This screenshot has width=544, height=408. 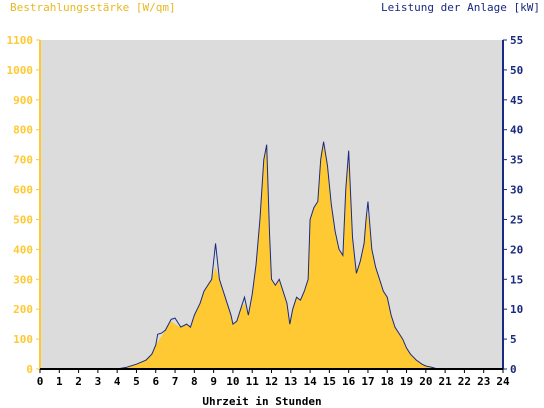 What do you see at coordinates (516, 190) in the screenshot?
I see `right-tick-label: 30` at bounding box center [516, 190].